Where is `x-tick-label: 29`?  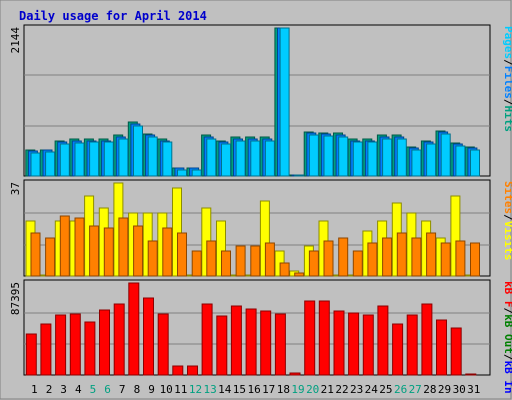
x-tick-label: 29 is located at coordinates (444, 389).